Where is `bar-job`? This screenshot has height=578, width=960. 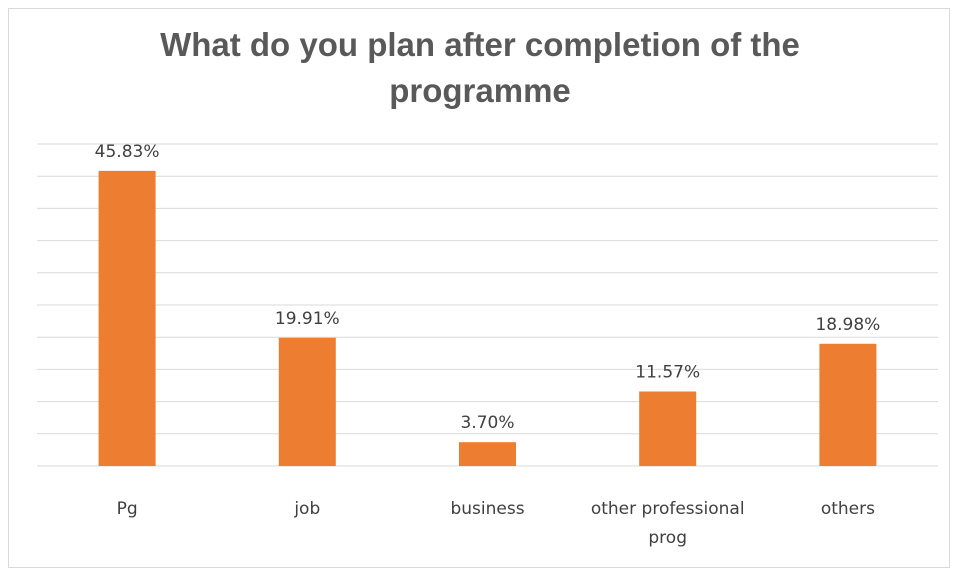 bar-job is located at coordinates (307, 401).